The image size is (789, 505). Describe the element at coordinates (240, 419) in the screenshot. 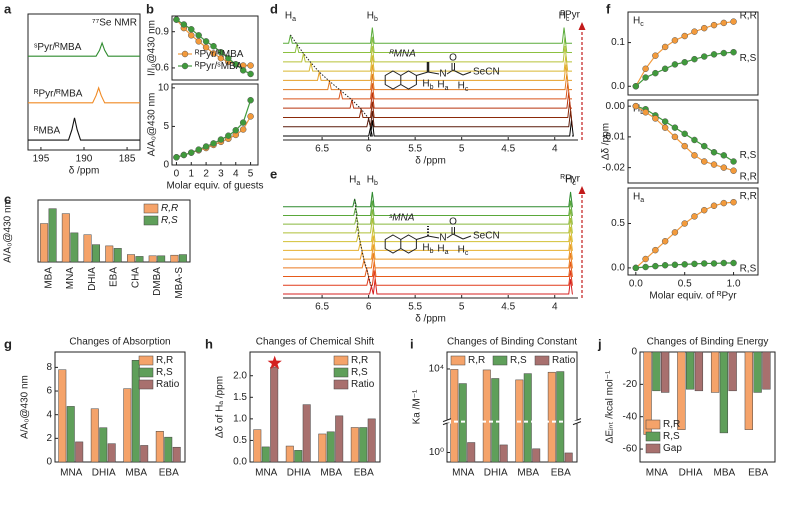

I see `y-tick-label: 1.0` at that location.